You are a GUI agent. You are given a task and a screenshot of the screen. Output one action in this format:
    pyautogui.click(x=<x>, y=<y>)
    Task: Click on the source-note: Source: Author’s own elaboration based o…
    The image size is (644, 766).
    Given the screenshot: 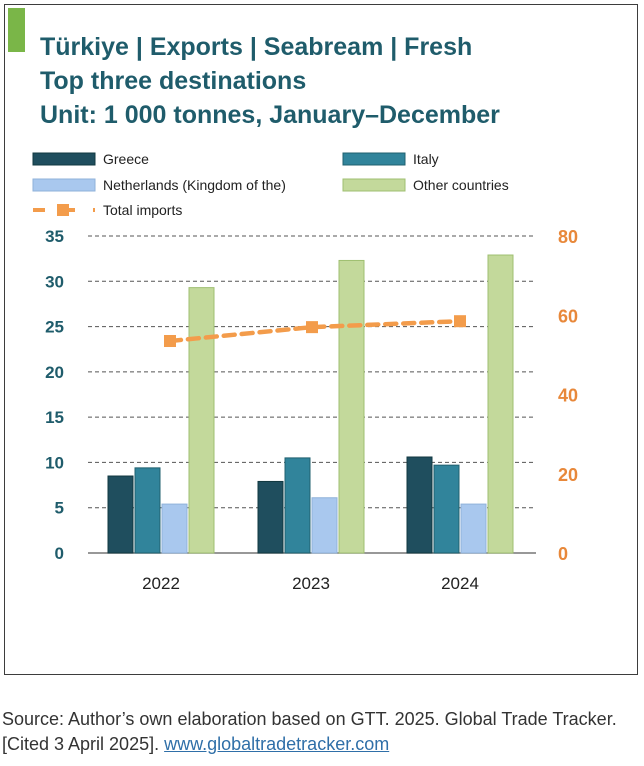 What is the action you would take?
    pyautogui.click(x=312, y=732)
    